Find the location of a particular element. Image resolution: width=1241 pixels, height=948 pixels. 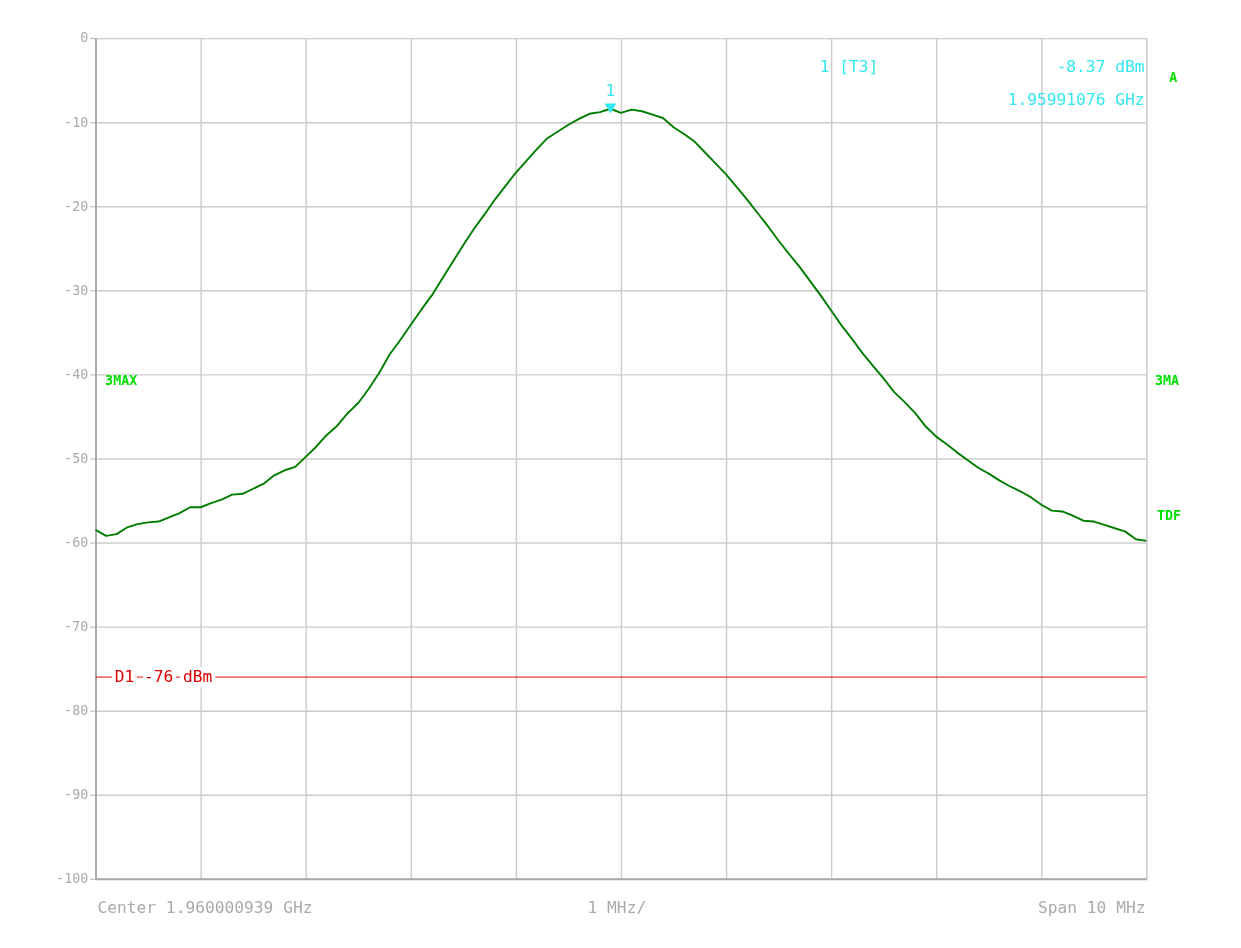

y-tick-label: -50 is located at coordinates (76, 458).